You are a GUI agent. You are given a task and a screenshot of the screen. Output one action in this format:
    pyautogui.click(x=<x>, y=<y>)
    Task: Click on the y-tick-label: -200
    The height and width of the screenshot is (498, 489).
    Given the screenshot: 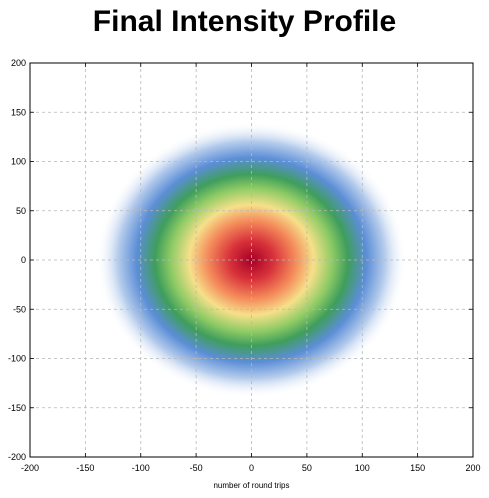 What is the action you would take?
    pyautogui.click(x=17, y=457)
    